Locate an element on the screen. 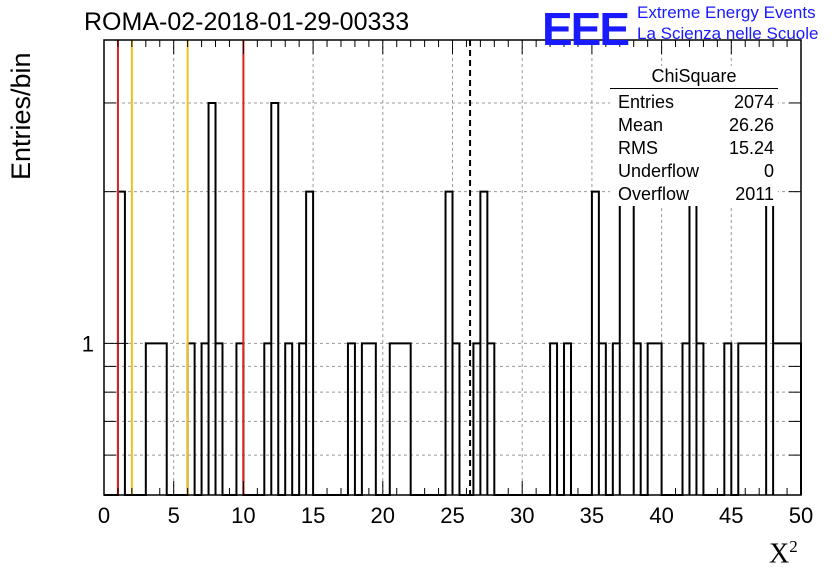 This screenshot has height=572, width=836. stats-label: Mean is located at coordinates (641, 125).